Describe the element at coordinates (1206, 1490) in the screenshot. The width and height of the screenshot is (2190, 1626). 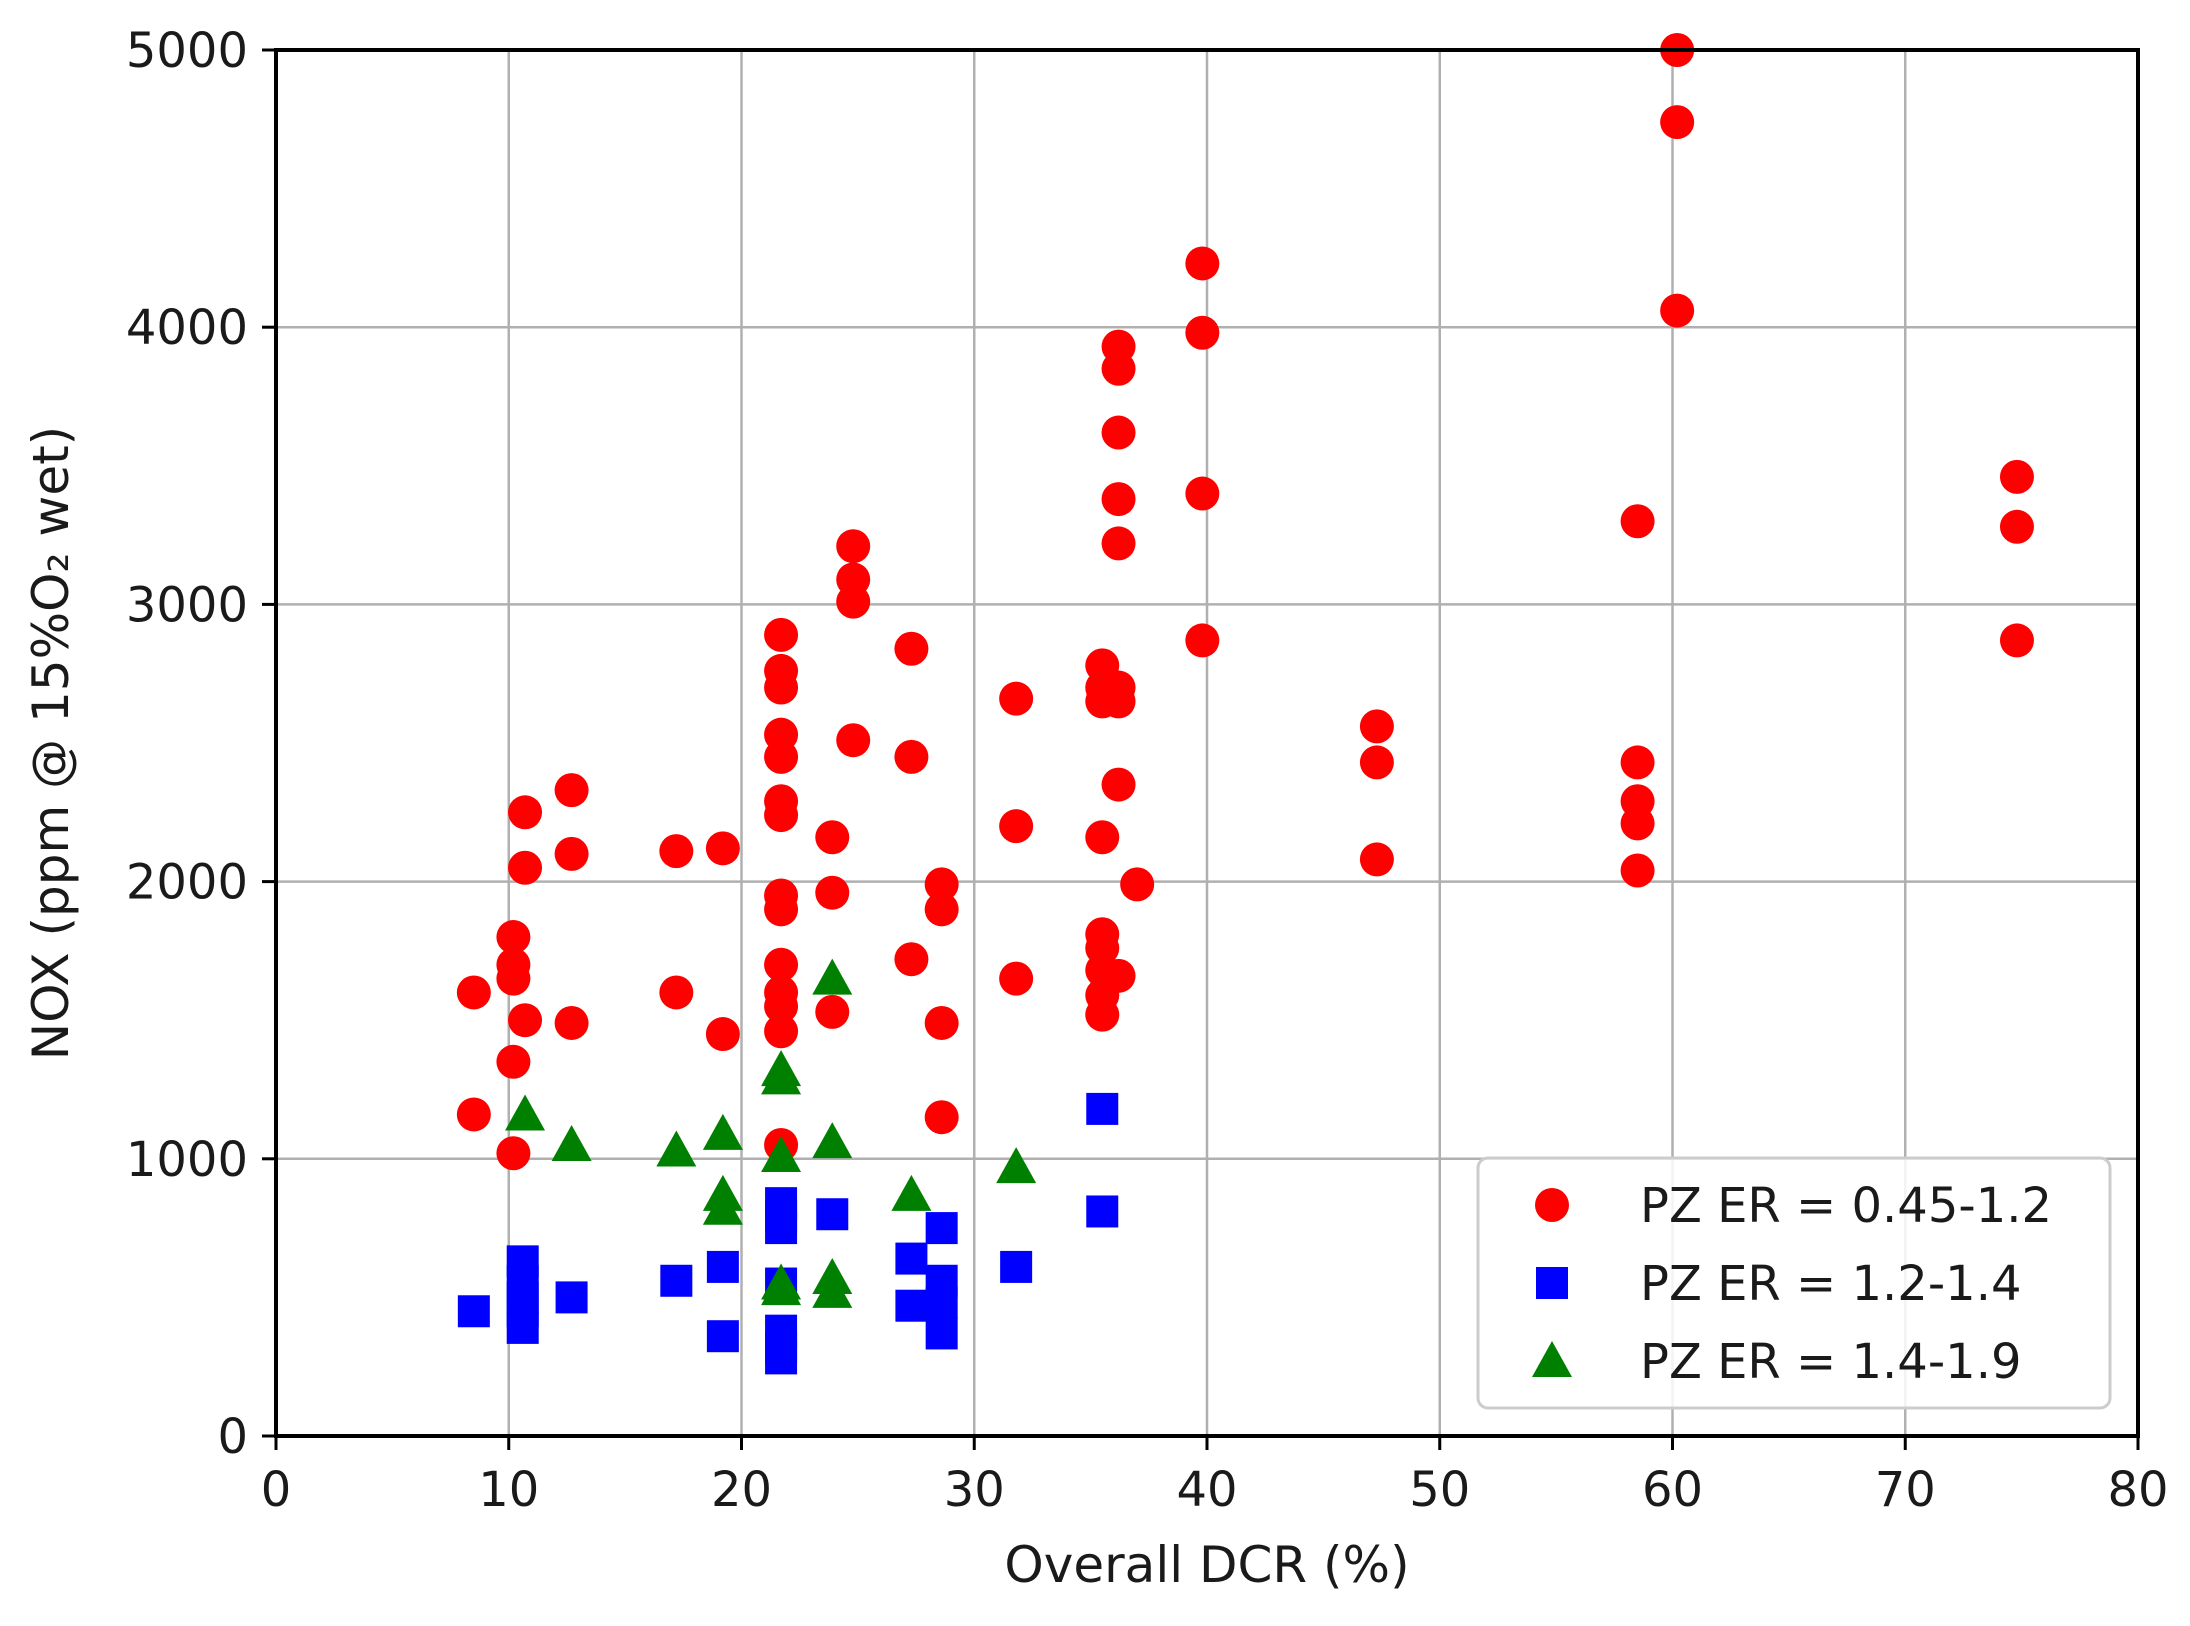
I see `x-tick-label: 40` at that location.